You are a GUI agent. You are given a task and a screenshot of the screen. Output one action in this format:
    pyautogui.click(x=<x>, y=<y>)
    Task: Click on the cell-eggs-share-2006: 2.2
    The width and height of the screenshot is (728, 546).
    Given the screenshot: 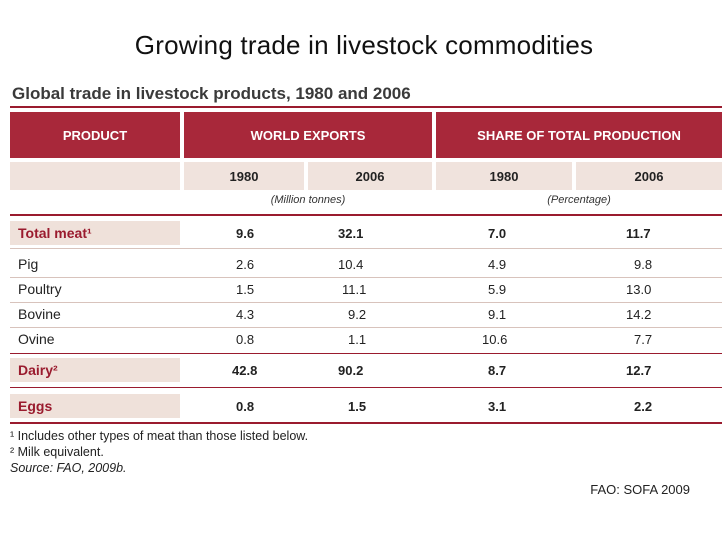 What is the action you would take?
    pyautogui.click(x=643, y=406)
    